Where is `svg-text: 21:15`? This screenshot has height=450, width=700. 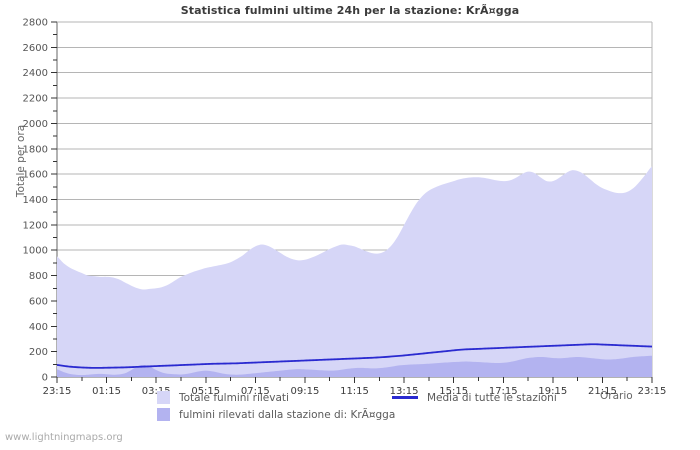
svg-text: 21:15 is located at coordinates (602, 391).